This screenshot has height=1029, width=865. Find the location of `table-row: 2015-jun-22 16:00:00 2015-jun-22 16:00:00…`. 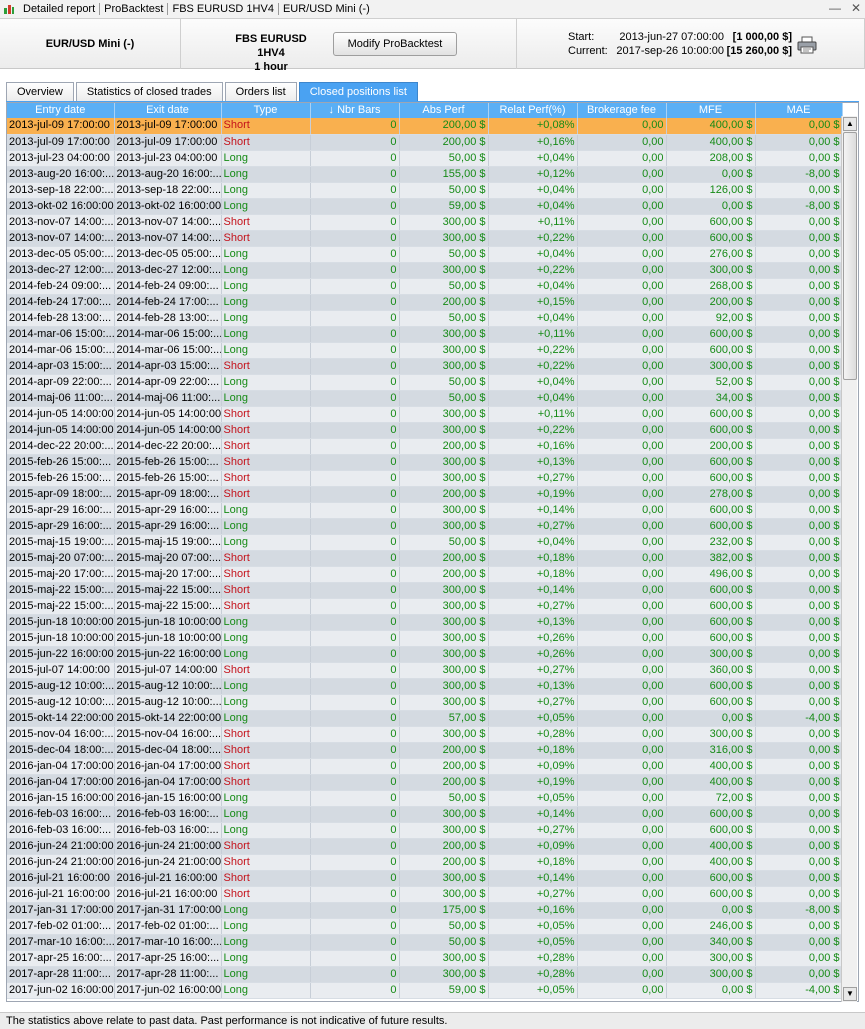

table-row: 2015-jun-22 16:00:00 2015-jun-22 16:00:00… is located at coordinates (425, 654).